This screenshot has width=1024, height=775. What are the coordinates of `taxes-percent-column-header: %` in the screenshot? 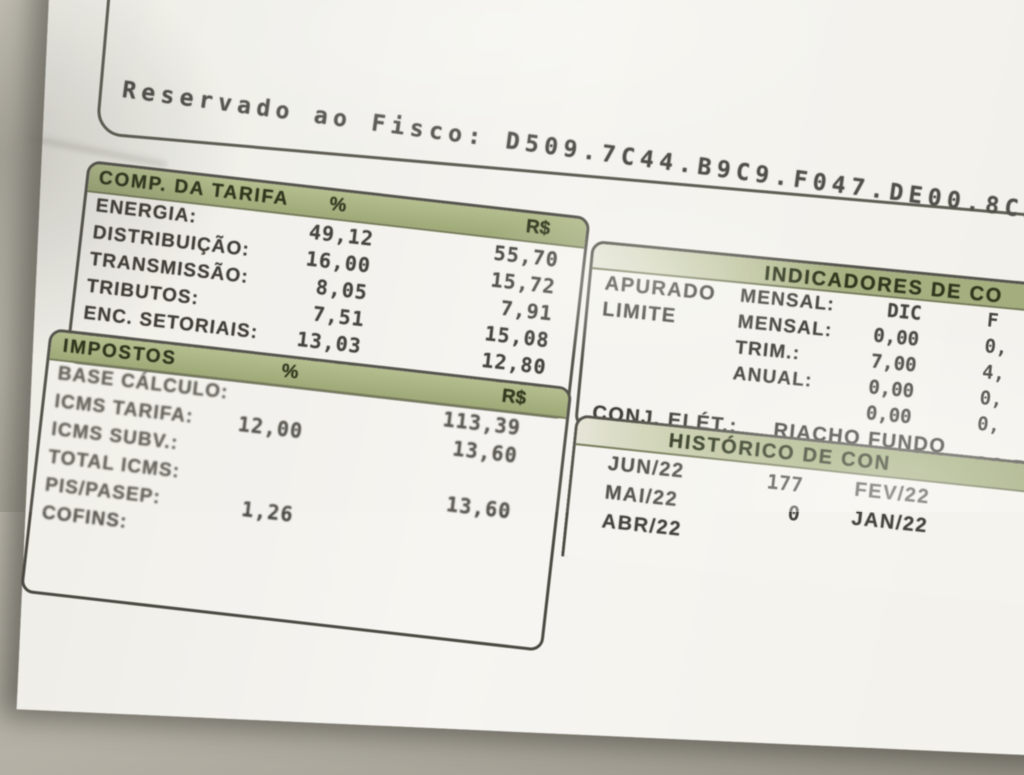 It's located at (290, 372).